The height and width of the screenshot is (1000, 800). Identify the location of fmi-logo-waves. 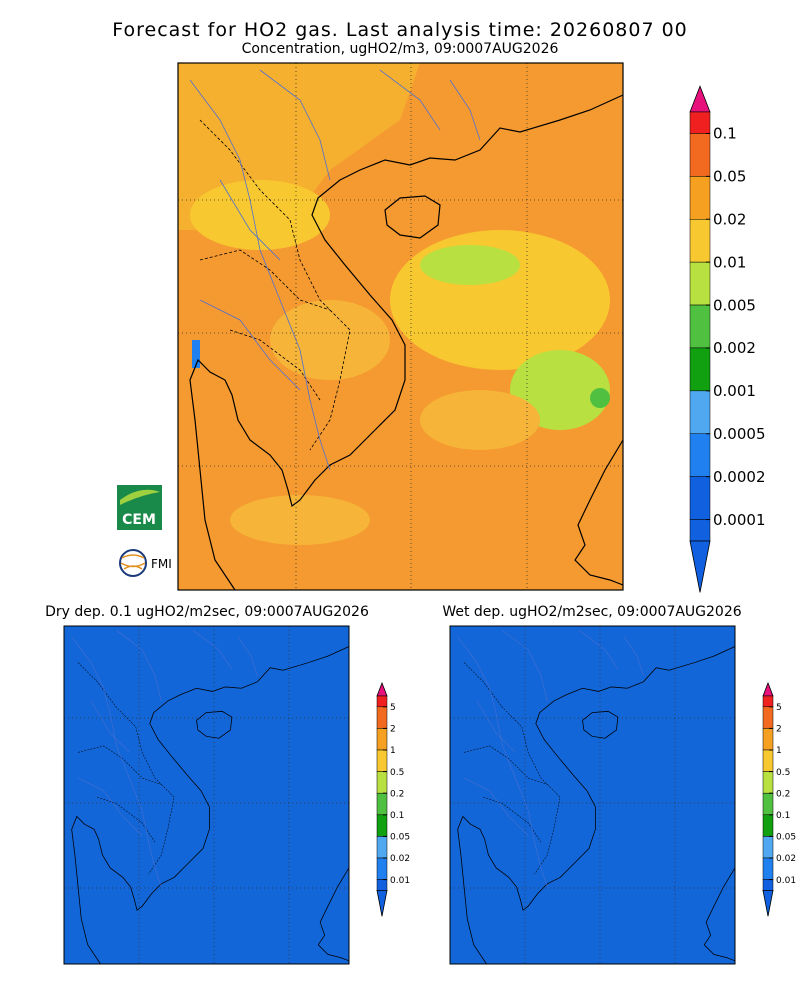
(133, 562).